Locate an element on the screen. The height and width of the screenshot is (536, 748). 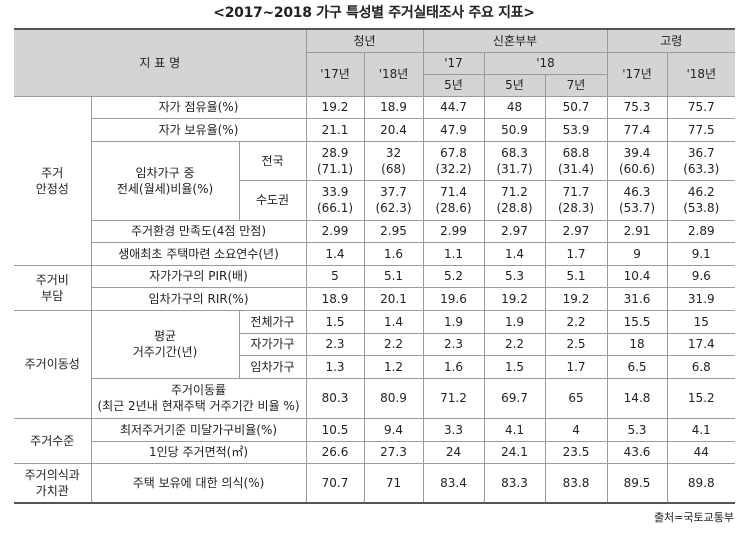
cell: 15.5 is located at coordinates (637, 321).